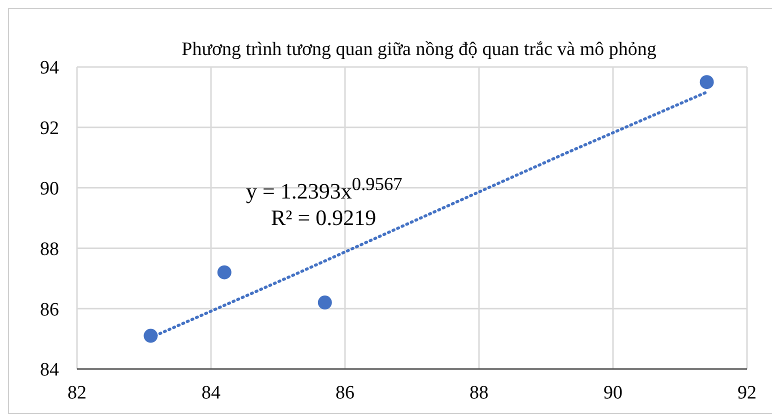 The height and width of the screenshot is (416, 772). I want to click on x-tick-label: 90, so click(613, 393).